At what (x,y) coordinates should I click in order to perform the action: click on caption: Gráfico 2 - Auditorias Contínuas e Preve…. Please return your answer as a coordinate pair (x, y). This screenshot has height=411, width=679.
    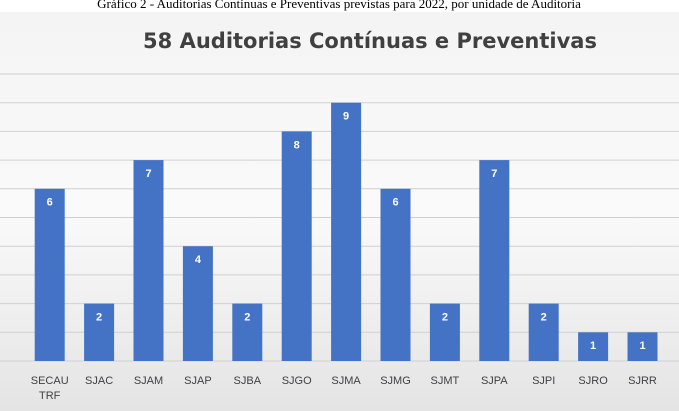
    Looking at the image, I should click on (339, 5).